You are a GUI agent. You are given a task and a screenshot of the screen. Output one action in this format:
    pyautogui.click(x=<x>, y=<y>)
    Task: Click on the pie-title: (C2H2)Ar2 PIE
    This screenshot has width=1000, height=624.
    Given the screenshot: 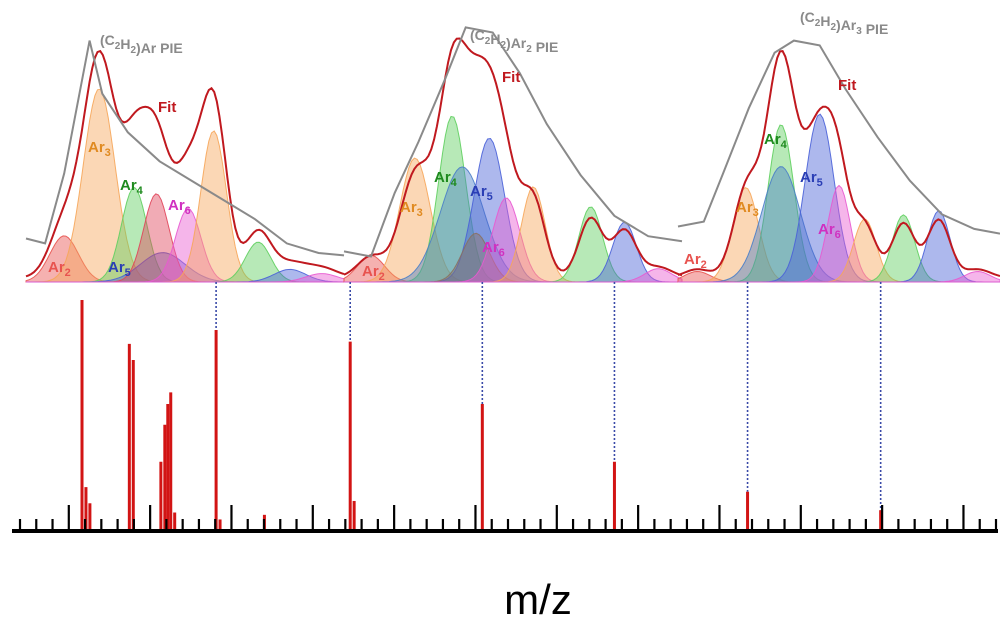 What is the action you would take?
    pyautogui.click(x=514, y=41)
    